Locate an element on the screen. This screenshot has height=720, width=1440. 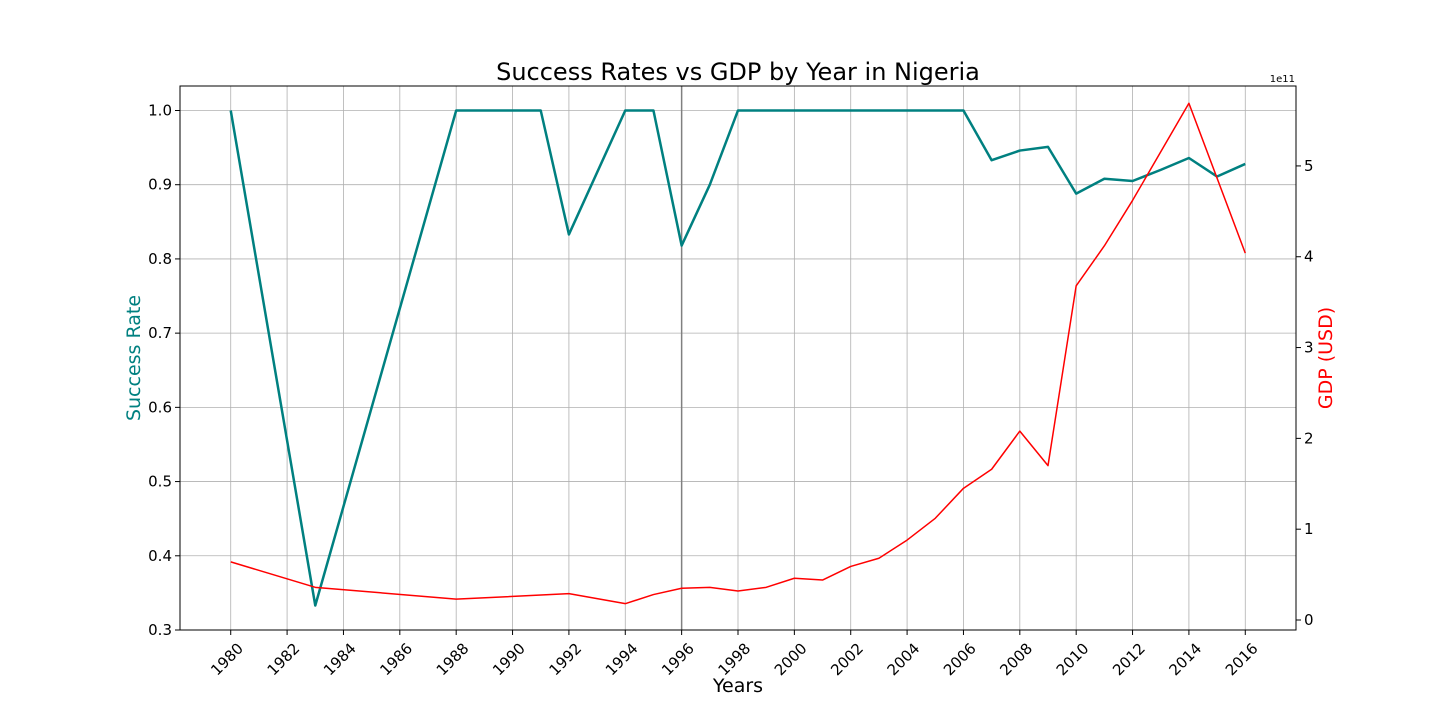
y-tick-label: 1.0 is located at coordinates (160, 110).